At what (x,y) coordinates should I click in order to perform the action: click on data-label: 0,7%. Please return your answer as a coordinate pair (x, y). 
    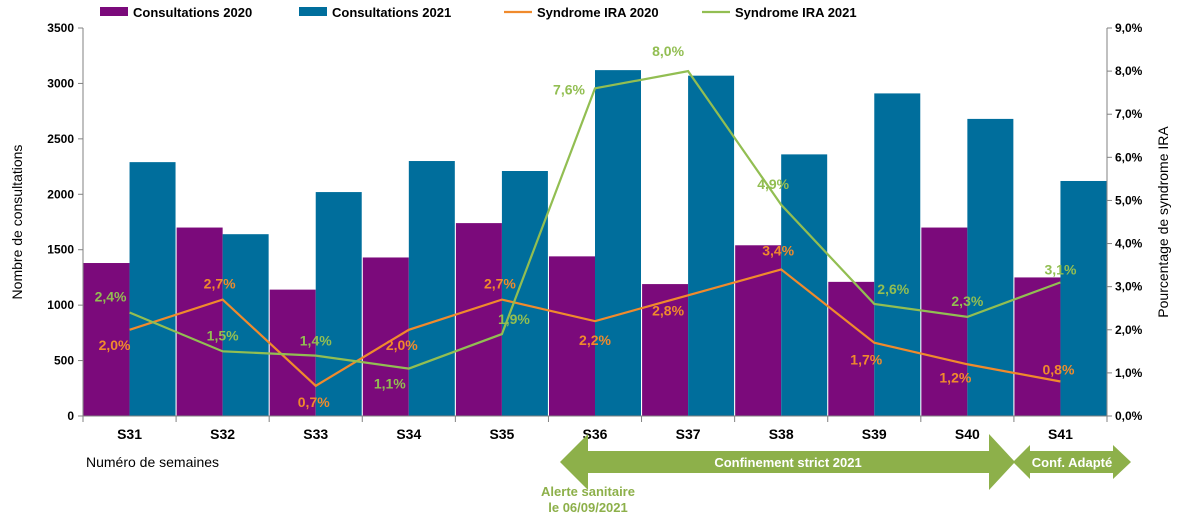
    Looking at the image, I should click on (314, 402).